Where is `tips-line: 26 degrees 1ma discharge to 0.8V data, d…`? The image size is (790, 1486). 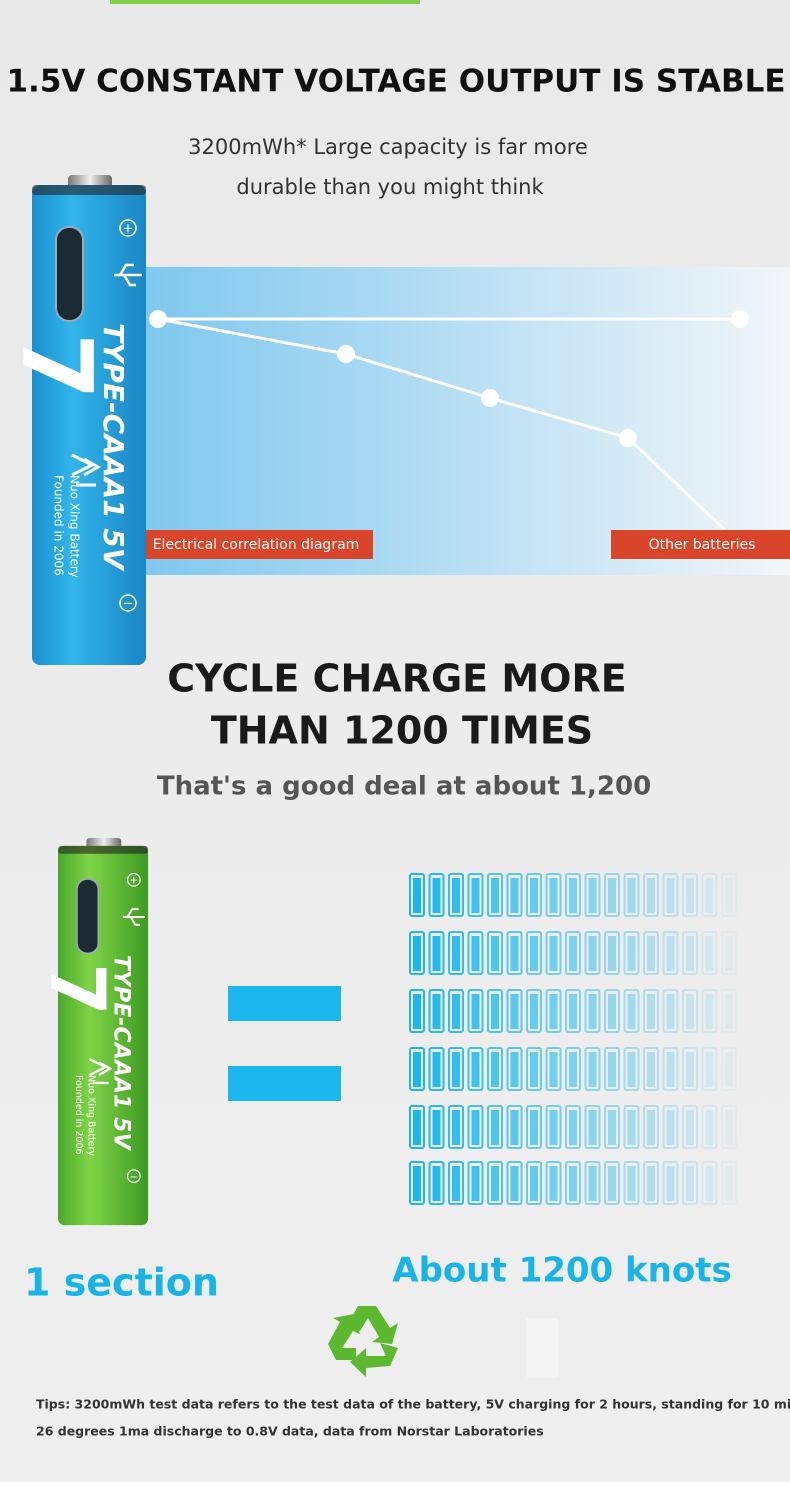
tips-line: 26 degrees 1ma discharge to 0.8V data, d… is located at coordinates (290, 1431).